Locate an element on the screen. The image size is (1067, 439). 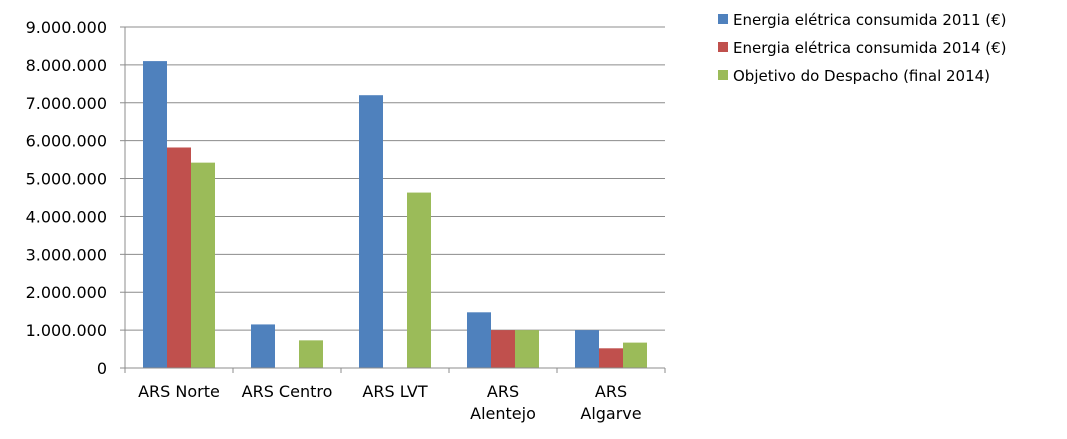
y-tick-label: 4.000.000 is located at coordinates (66, 216).